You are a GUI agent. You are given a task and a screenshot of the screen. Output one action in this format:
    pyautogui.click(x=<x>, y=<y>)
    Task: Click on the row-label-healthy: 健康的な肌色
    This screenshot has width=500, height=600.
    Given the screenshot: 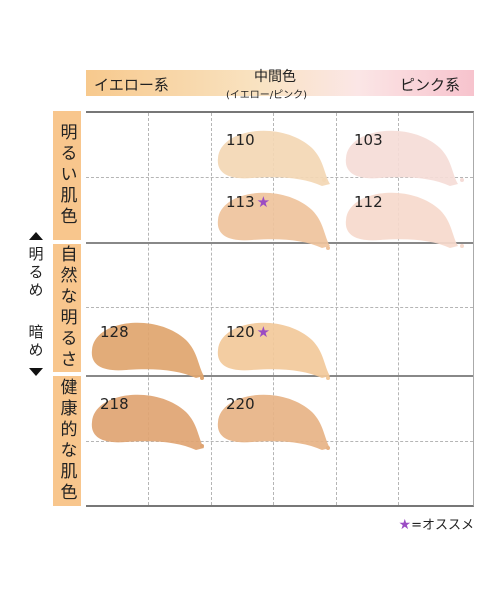 What is the action you would take?
    pyautogui.click(x=67, y=441)
    